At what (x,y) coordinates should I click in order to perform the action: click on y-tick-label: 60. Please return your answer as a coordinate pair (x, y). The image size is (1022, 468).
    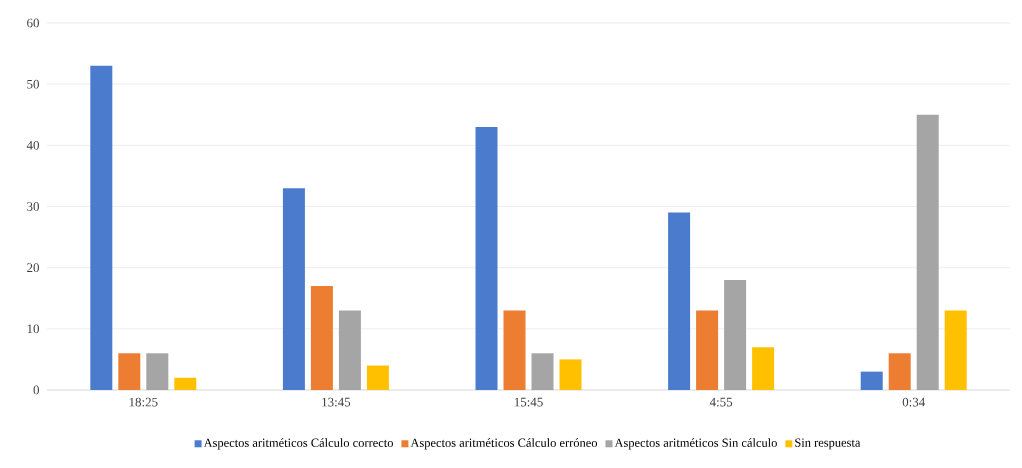
    Looking at the image, I should click on (33, 23).